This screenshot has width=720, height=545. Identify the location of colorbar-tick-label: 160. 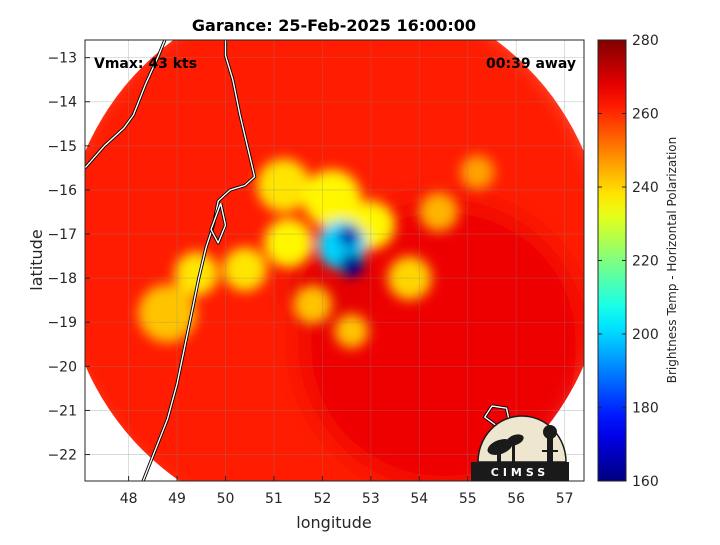
(645, 482).